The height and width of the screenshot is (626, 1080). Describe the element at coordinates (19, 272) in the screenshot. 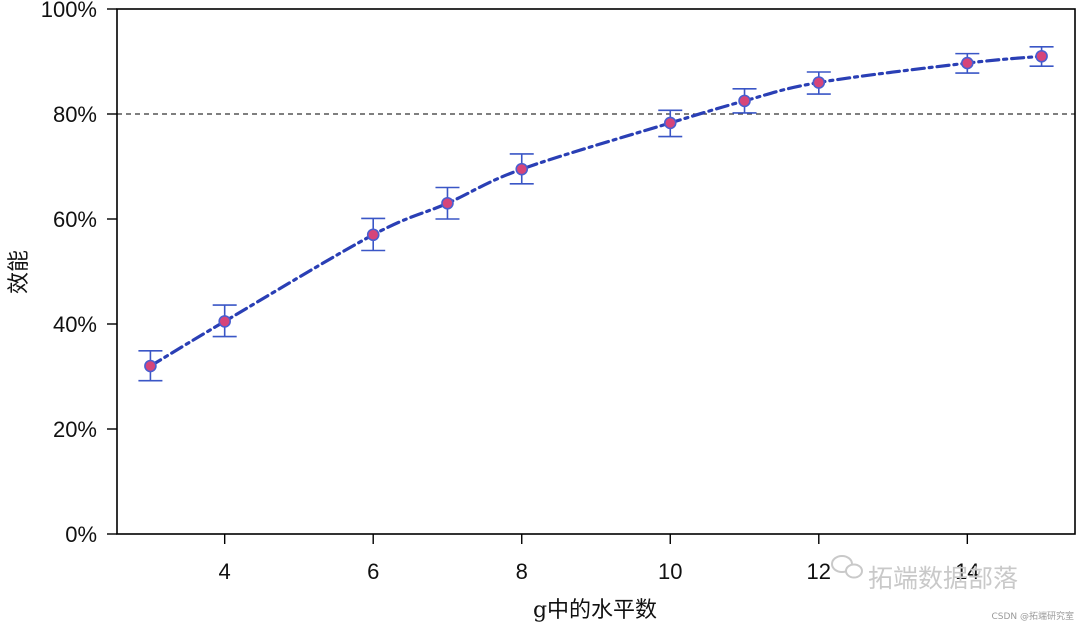

I see `y-axis-title: 效能` at that location.